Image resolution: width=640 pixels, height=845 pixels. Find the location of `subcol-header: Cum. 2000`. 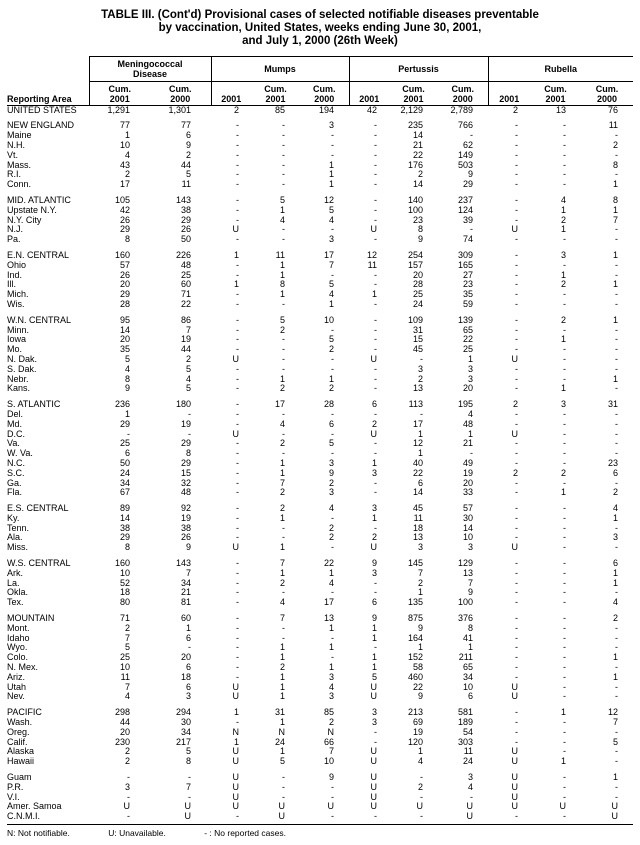

subcol-header: Cum. 2000 is located at coordinates (463, 93).